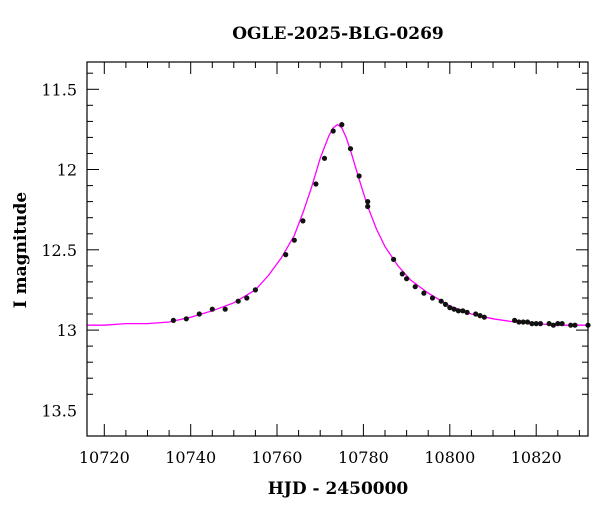 This screenshot has height=512, width=600. What do you see at coordinates (536, 457) in the screenshot?
I see `x-tick-label: 10820` at bounding box center [536, 457].